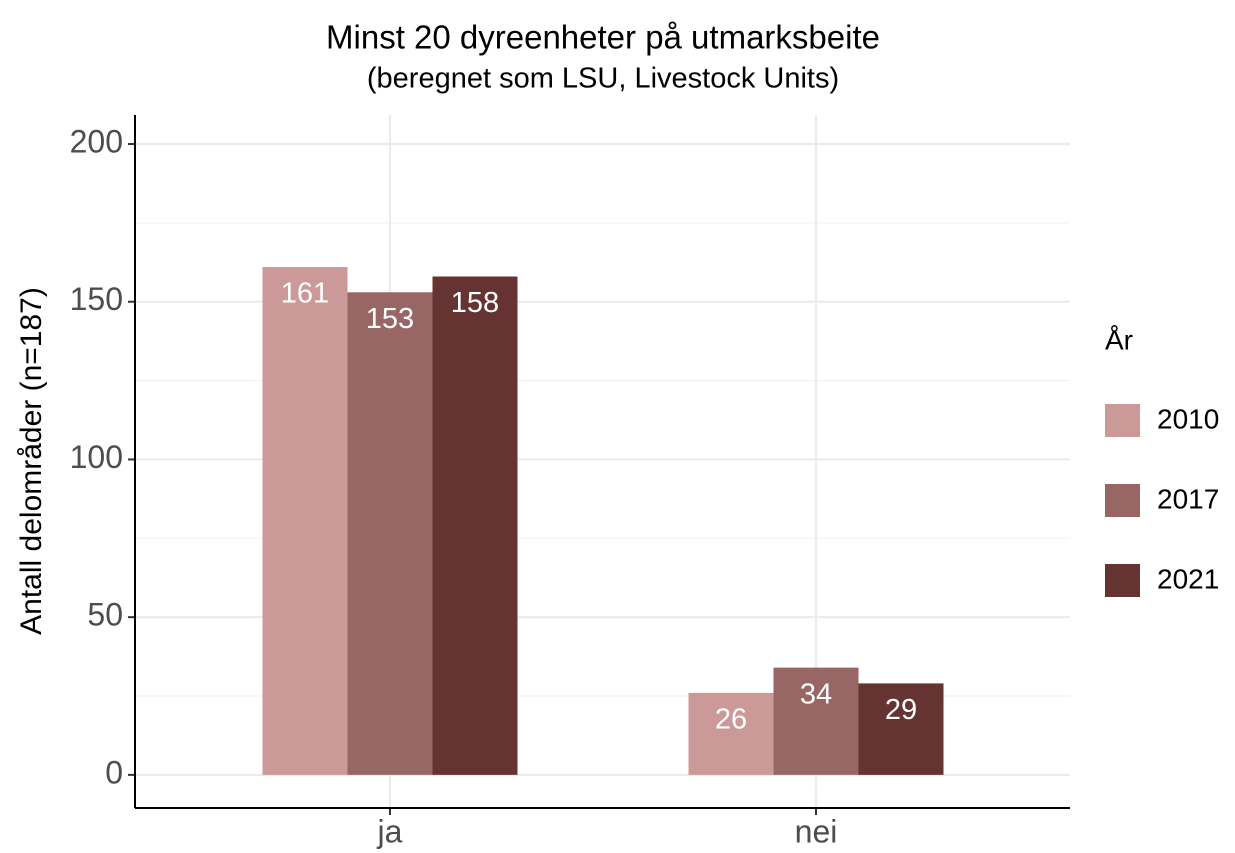 This screenshot has height=853, width=1235. Describe the element at coordinates (1188, 498) in the screenshot. I see `legend-label: 2017` at that location.